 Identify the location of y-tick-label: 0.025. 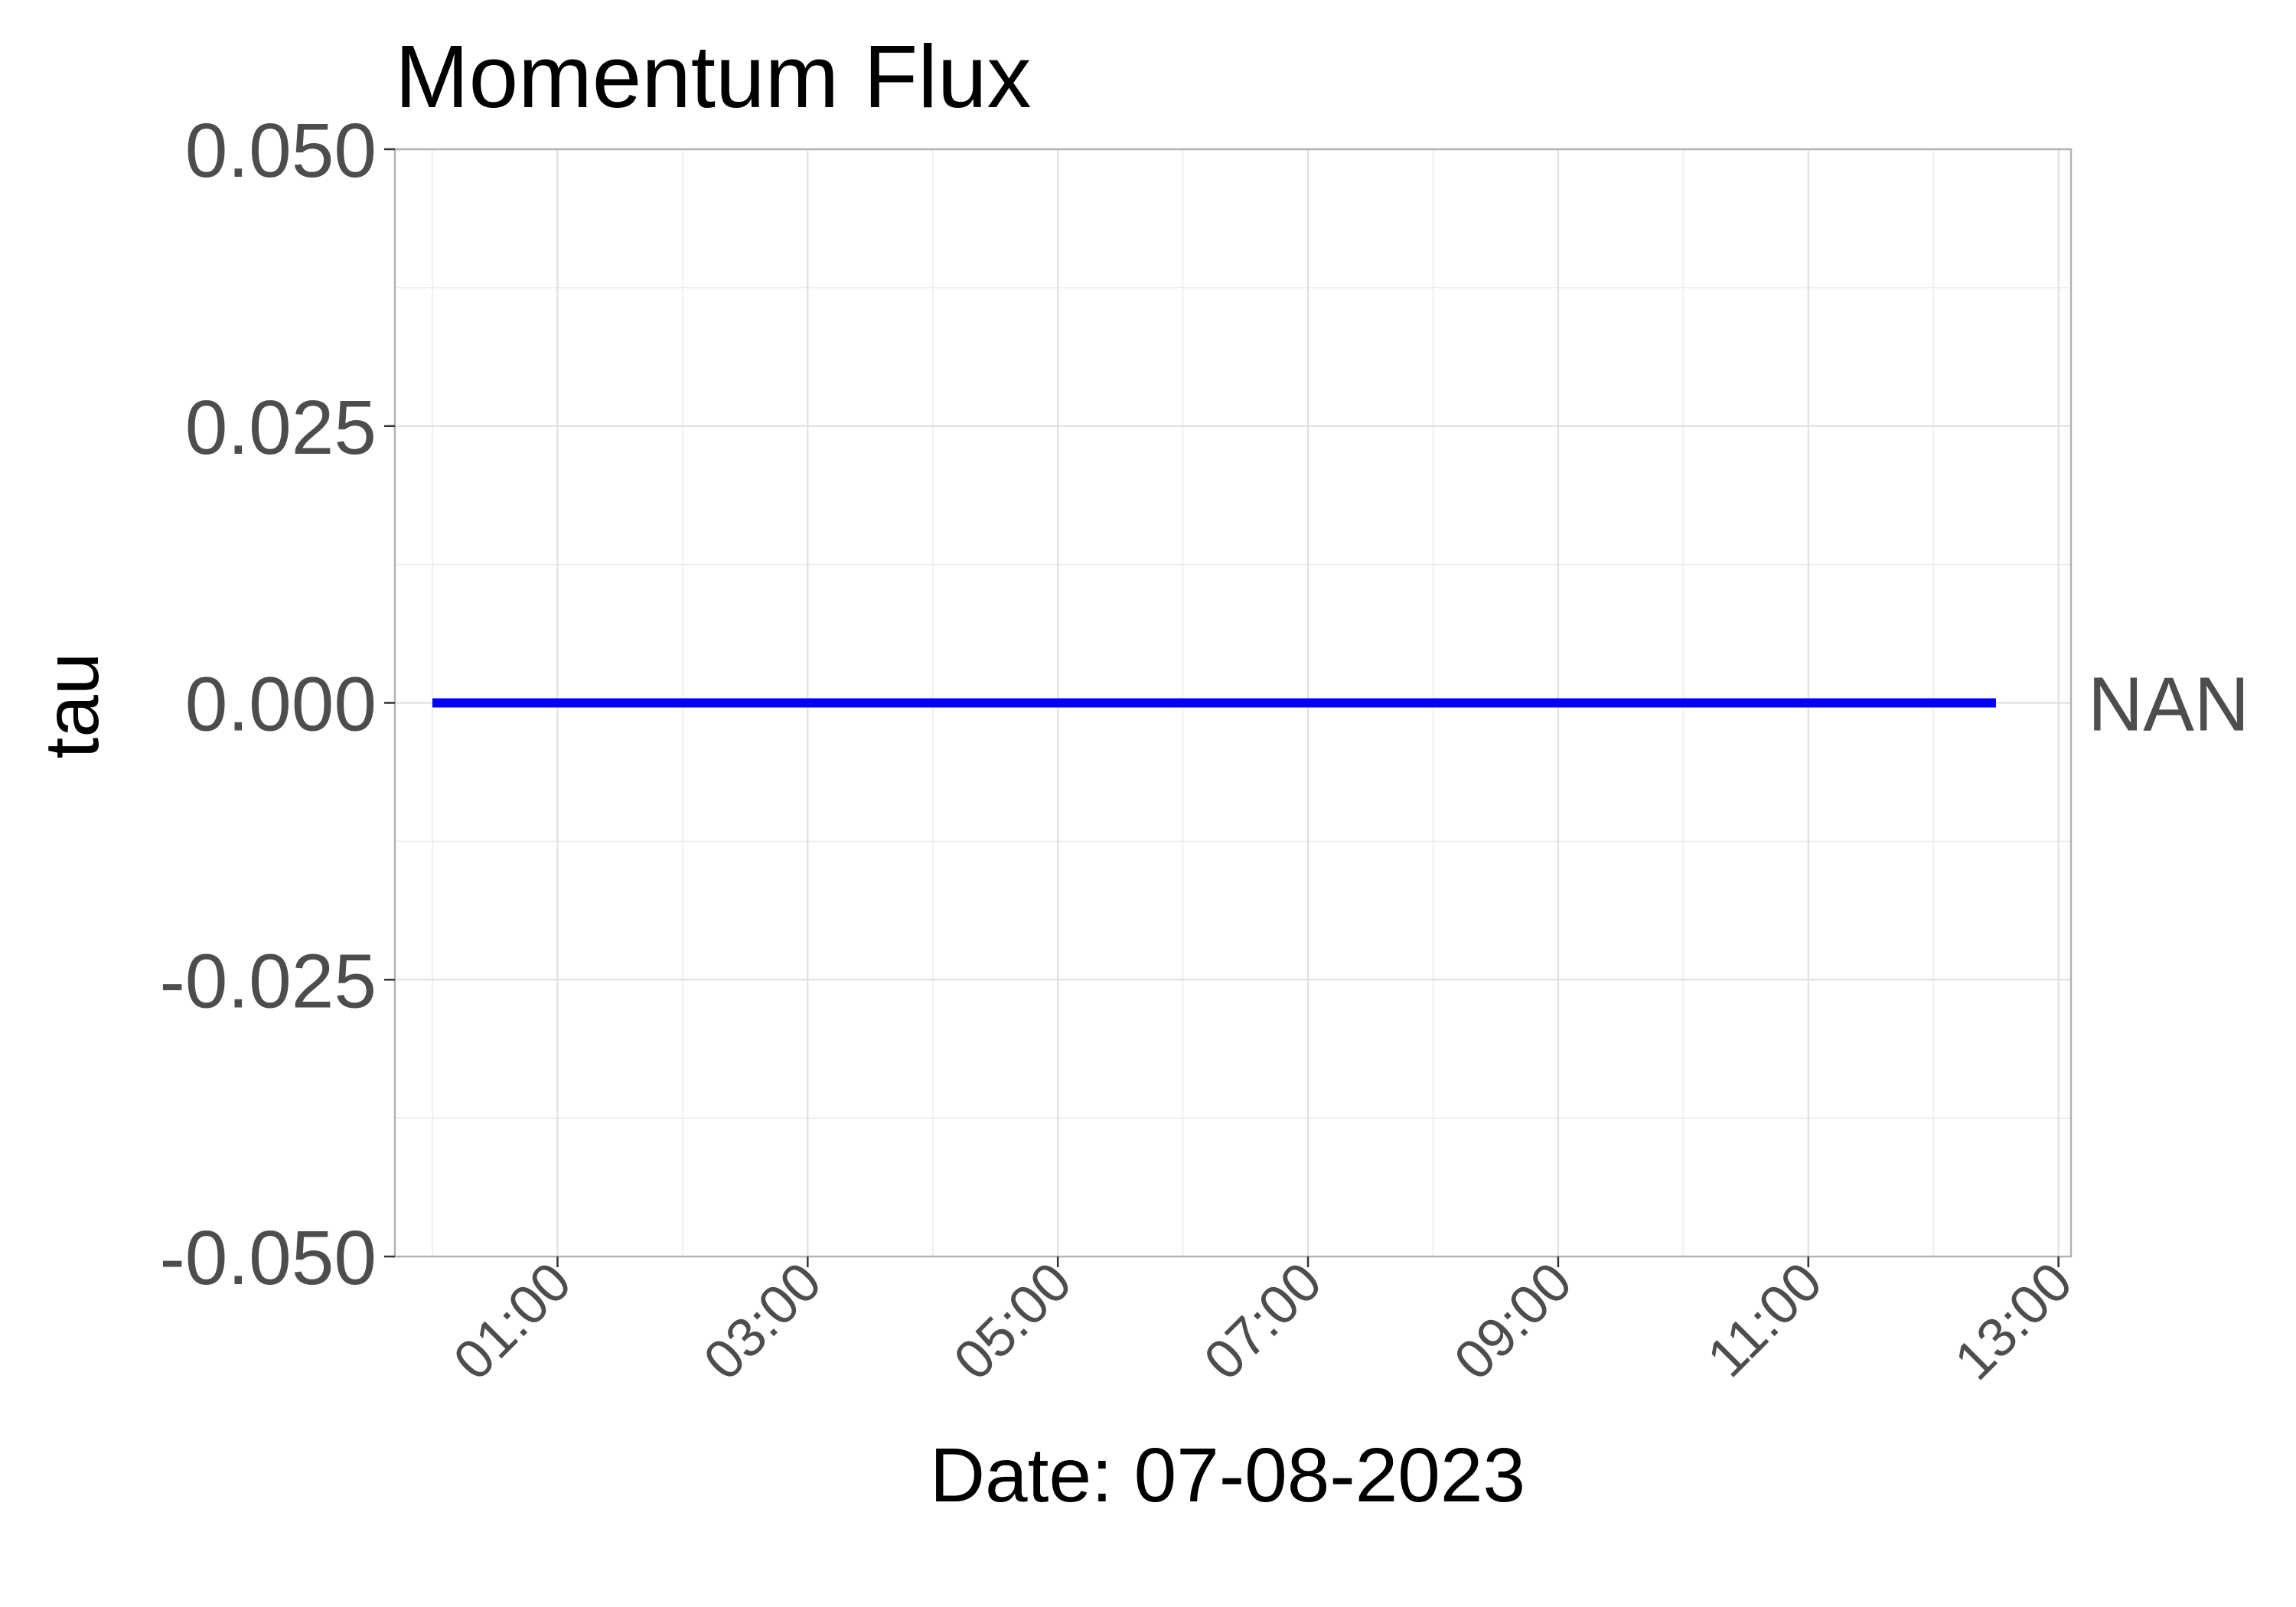
(281, 428).